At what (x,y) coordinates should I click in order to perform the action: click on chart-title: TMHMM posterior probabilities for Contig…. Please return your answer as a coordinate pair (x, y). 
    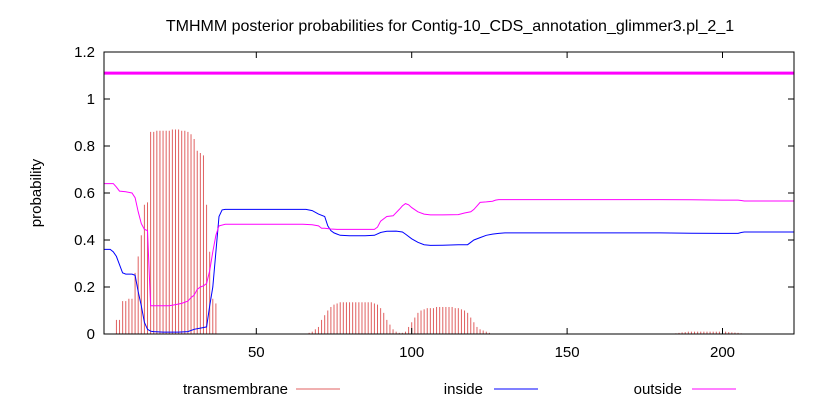
    Looking at the image, I should click on (450, 26).